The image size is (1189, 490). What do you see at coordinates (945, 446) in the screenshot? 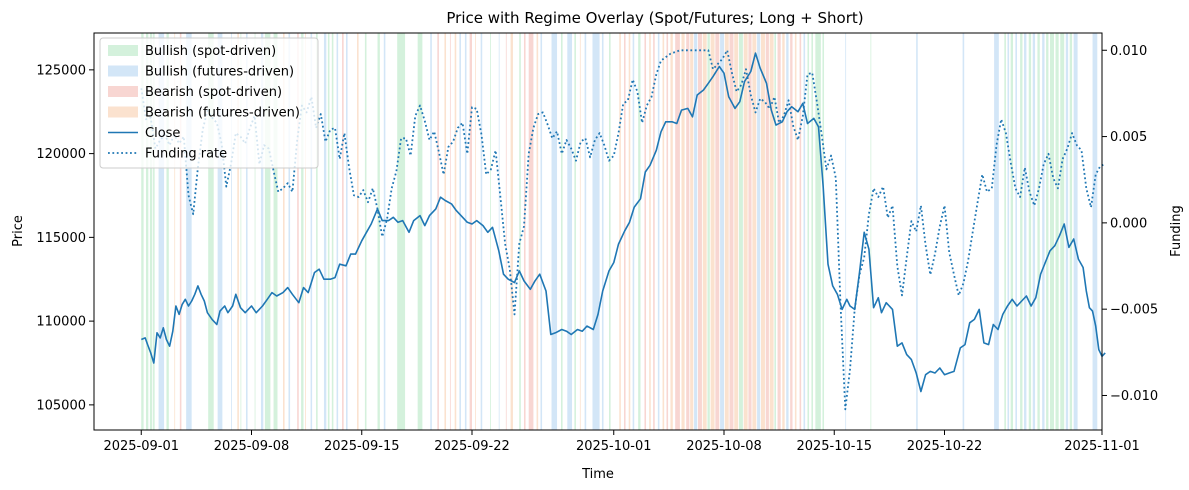
I see `x-tick-label: 2025-10-22` at bounding box center [945, 446].